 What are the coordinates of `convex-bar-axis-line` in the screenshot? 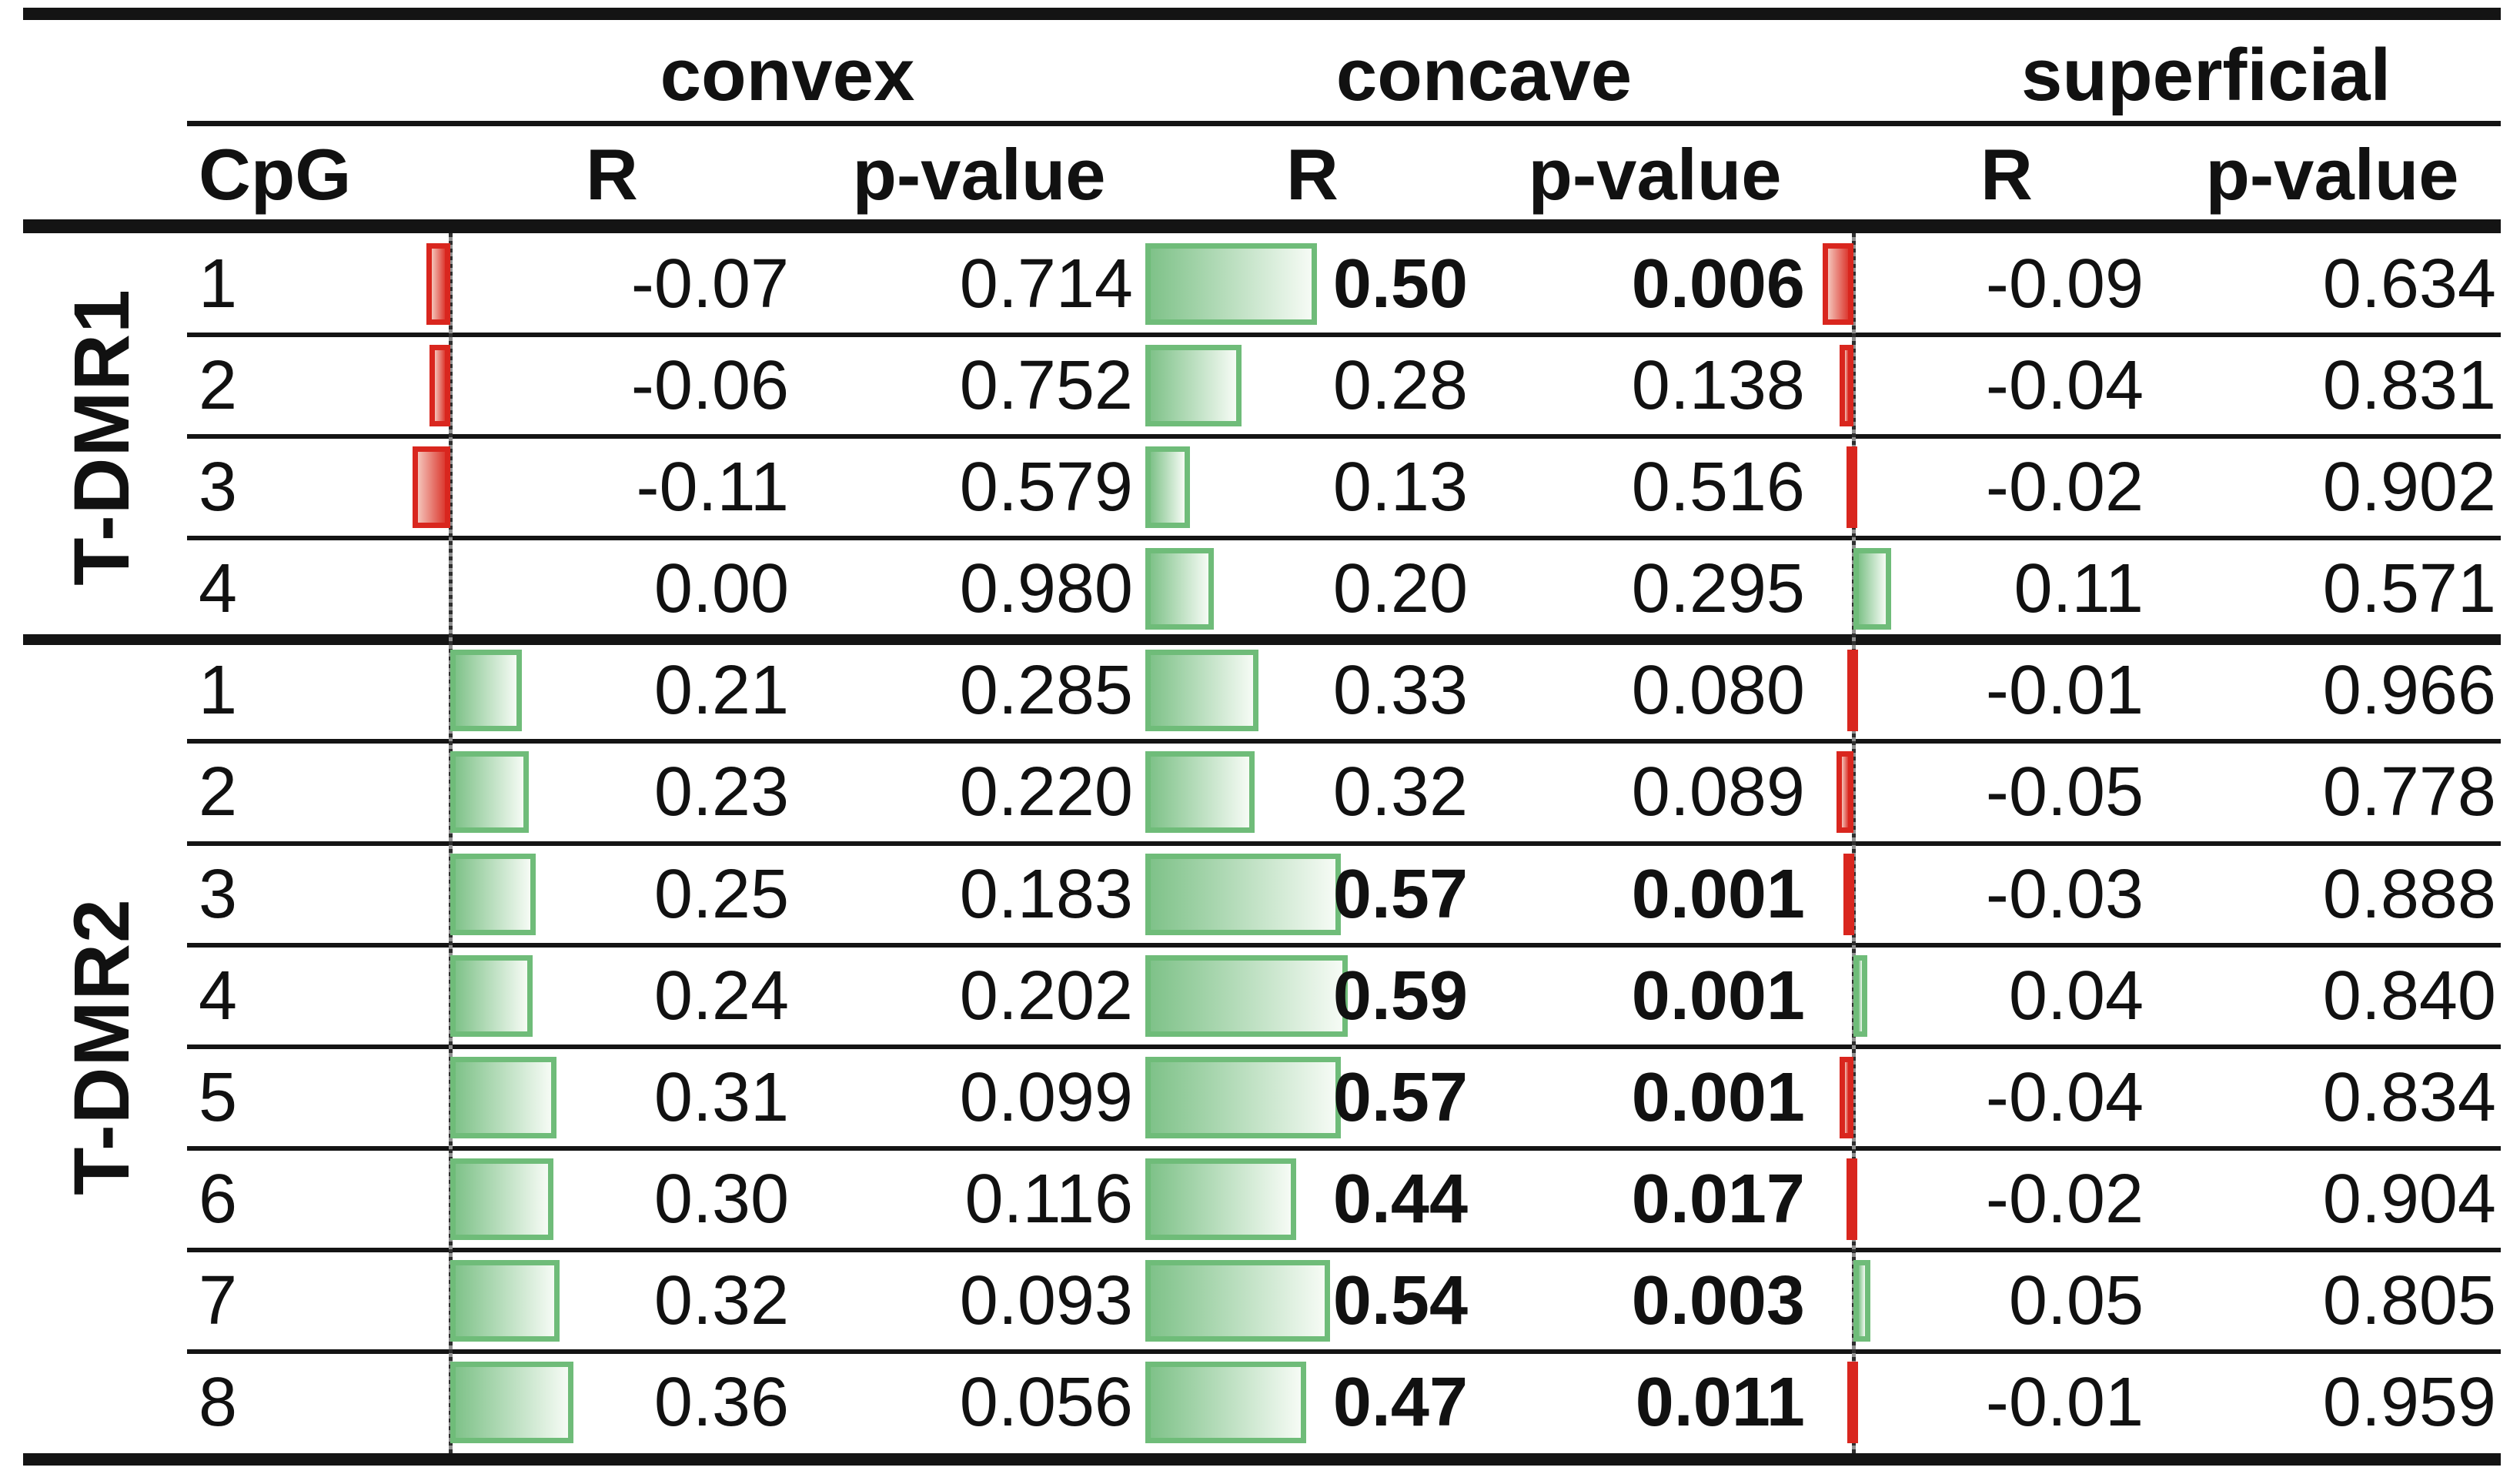 It's located at (451, 843).